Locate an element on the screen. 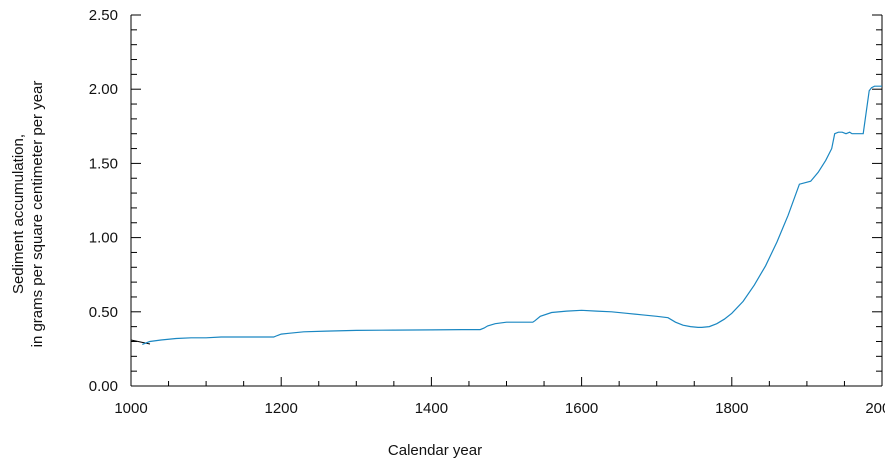 This screenshot has width=885, height=463. x-tick-label: 1200 is located at coordinates (281, 408).